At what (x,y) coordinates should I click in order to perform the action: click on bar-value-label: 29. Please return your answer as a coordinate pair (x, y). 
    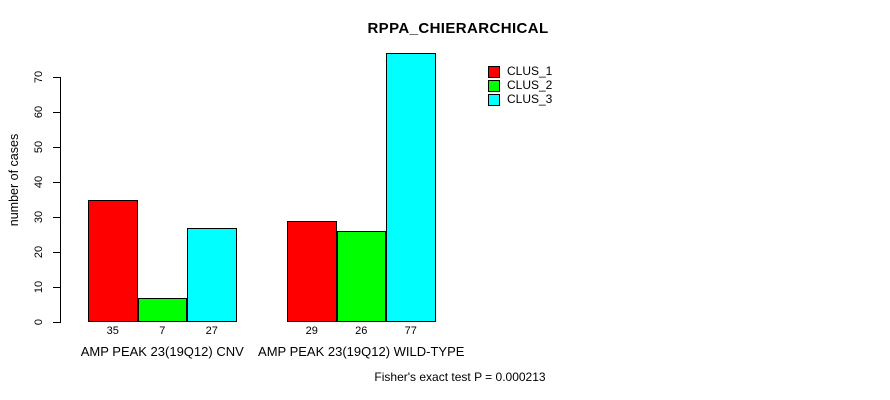
    Looking at the image, I should click on (311, 331).